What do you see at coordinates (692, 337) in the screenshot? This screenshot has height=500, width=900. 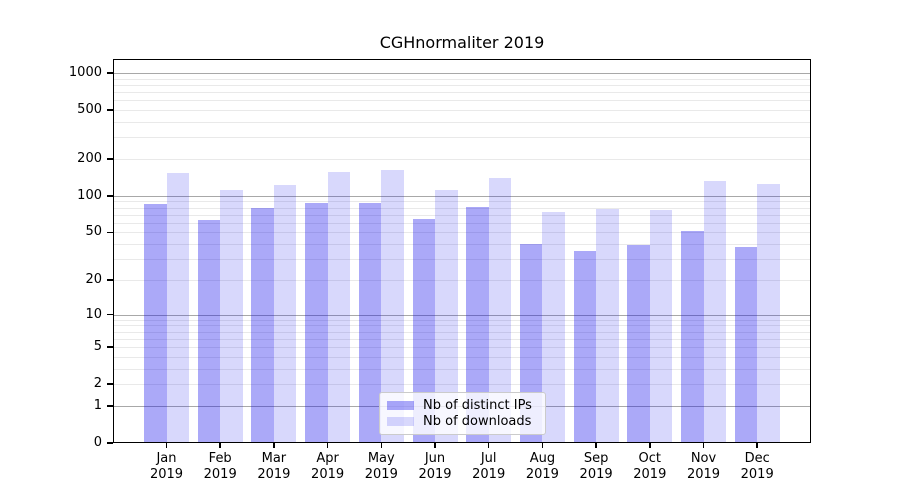 I see `bar-ips-nov` at bounding box center [692, 337].